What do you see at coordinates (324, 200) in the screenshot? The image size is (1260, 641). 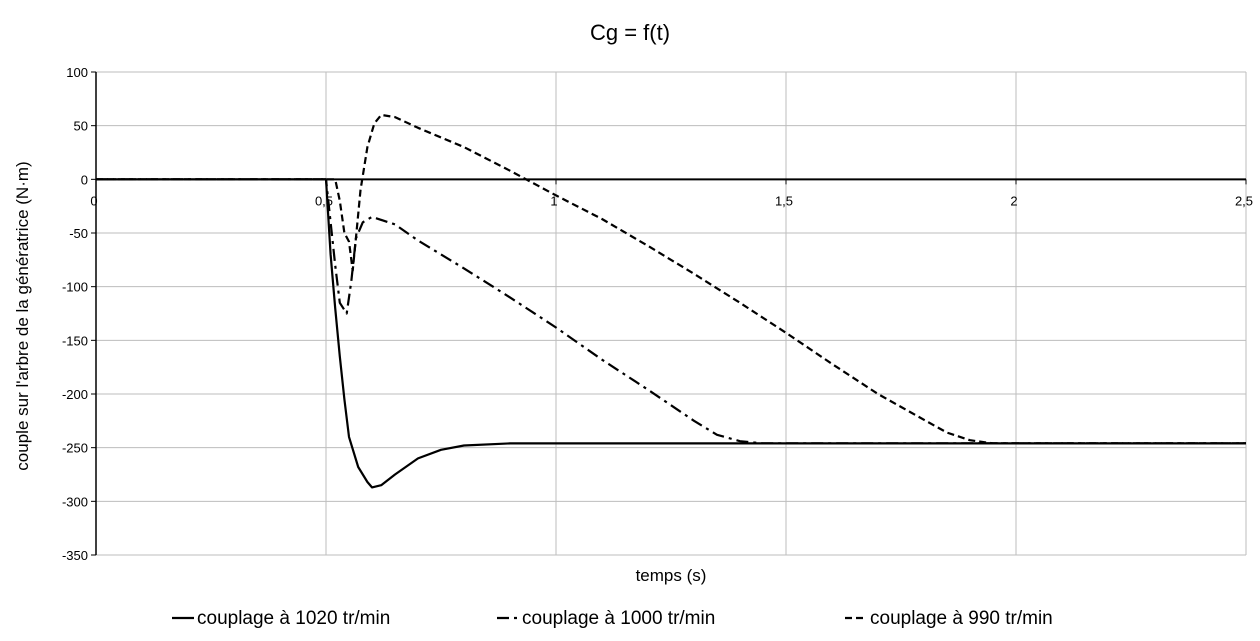 I see `x-tick-label: 0,5` at bounding box center [324, 200].